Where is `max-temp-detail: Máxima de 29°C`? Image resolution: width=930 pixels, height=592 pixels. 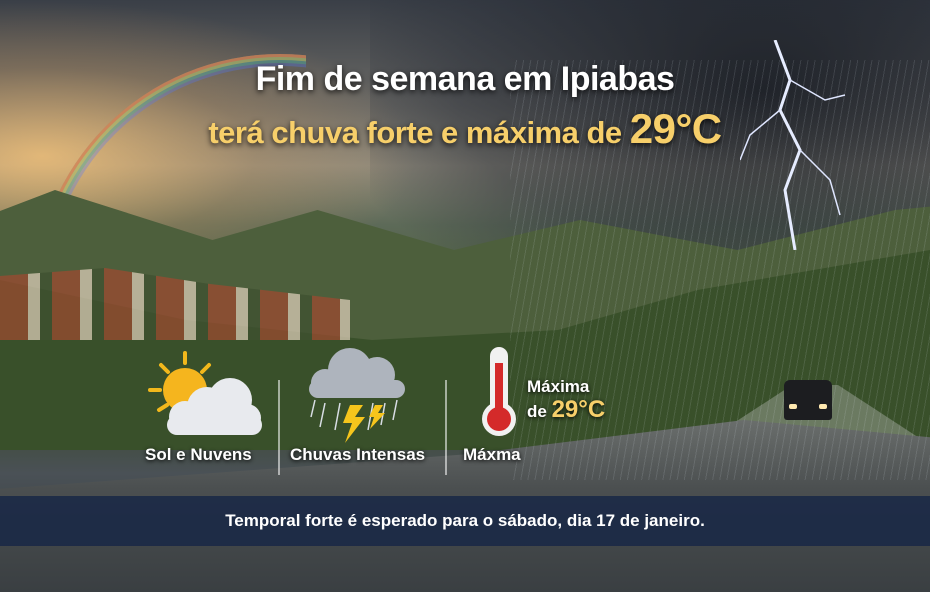
max-temp-detail: Máxima de 29°C is located at coordinates (566, 400).